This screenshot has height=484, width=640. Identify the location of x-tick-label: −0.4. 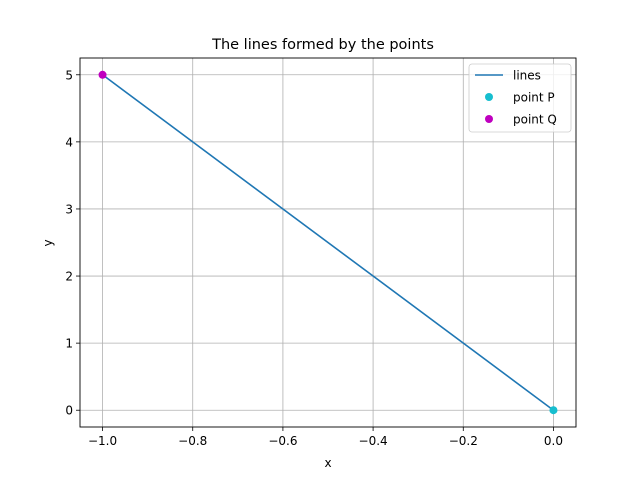
(373, 441).